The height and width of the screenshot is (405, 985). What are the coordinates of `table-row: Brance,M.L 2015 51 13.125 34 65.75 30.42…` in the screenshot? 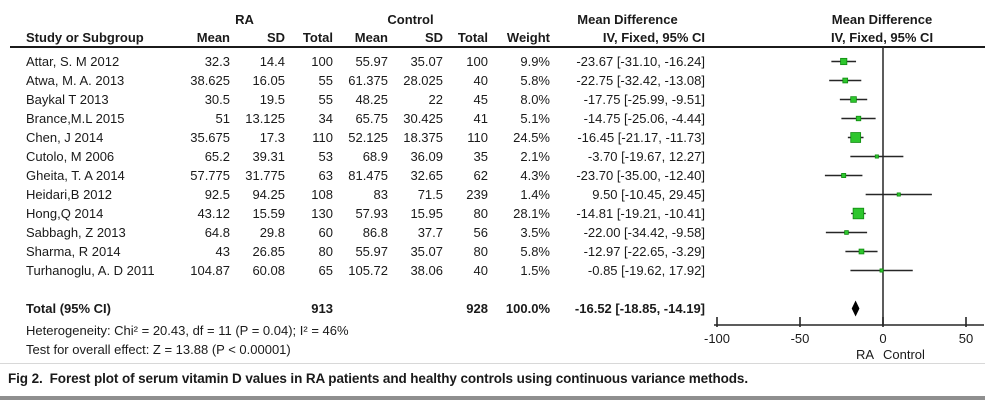 It's located at (378, 118).